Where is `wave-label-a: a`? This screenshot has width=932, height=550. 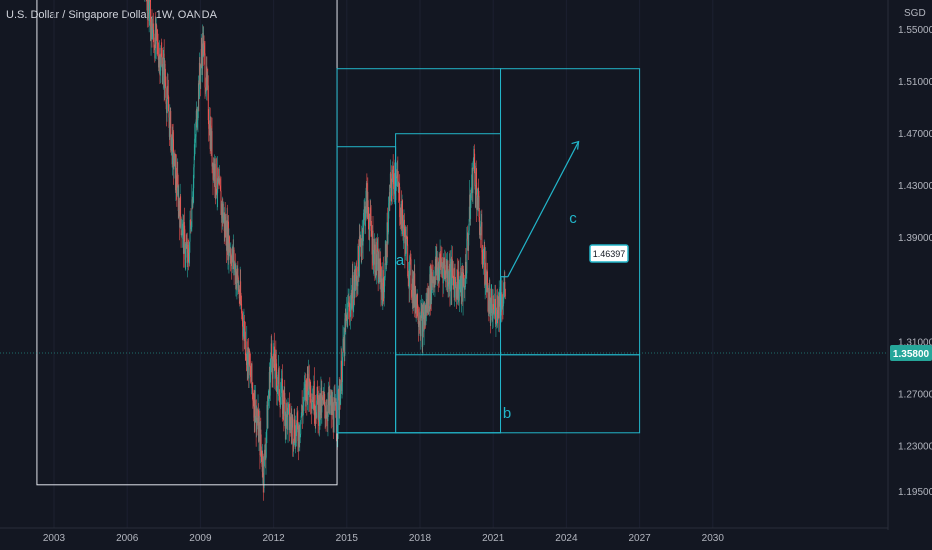 wave-label-a: a is located at coordinates (400, 260).